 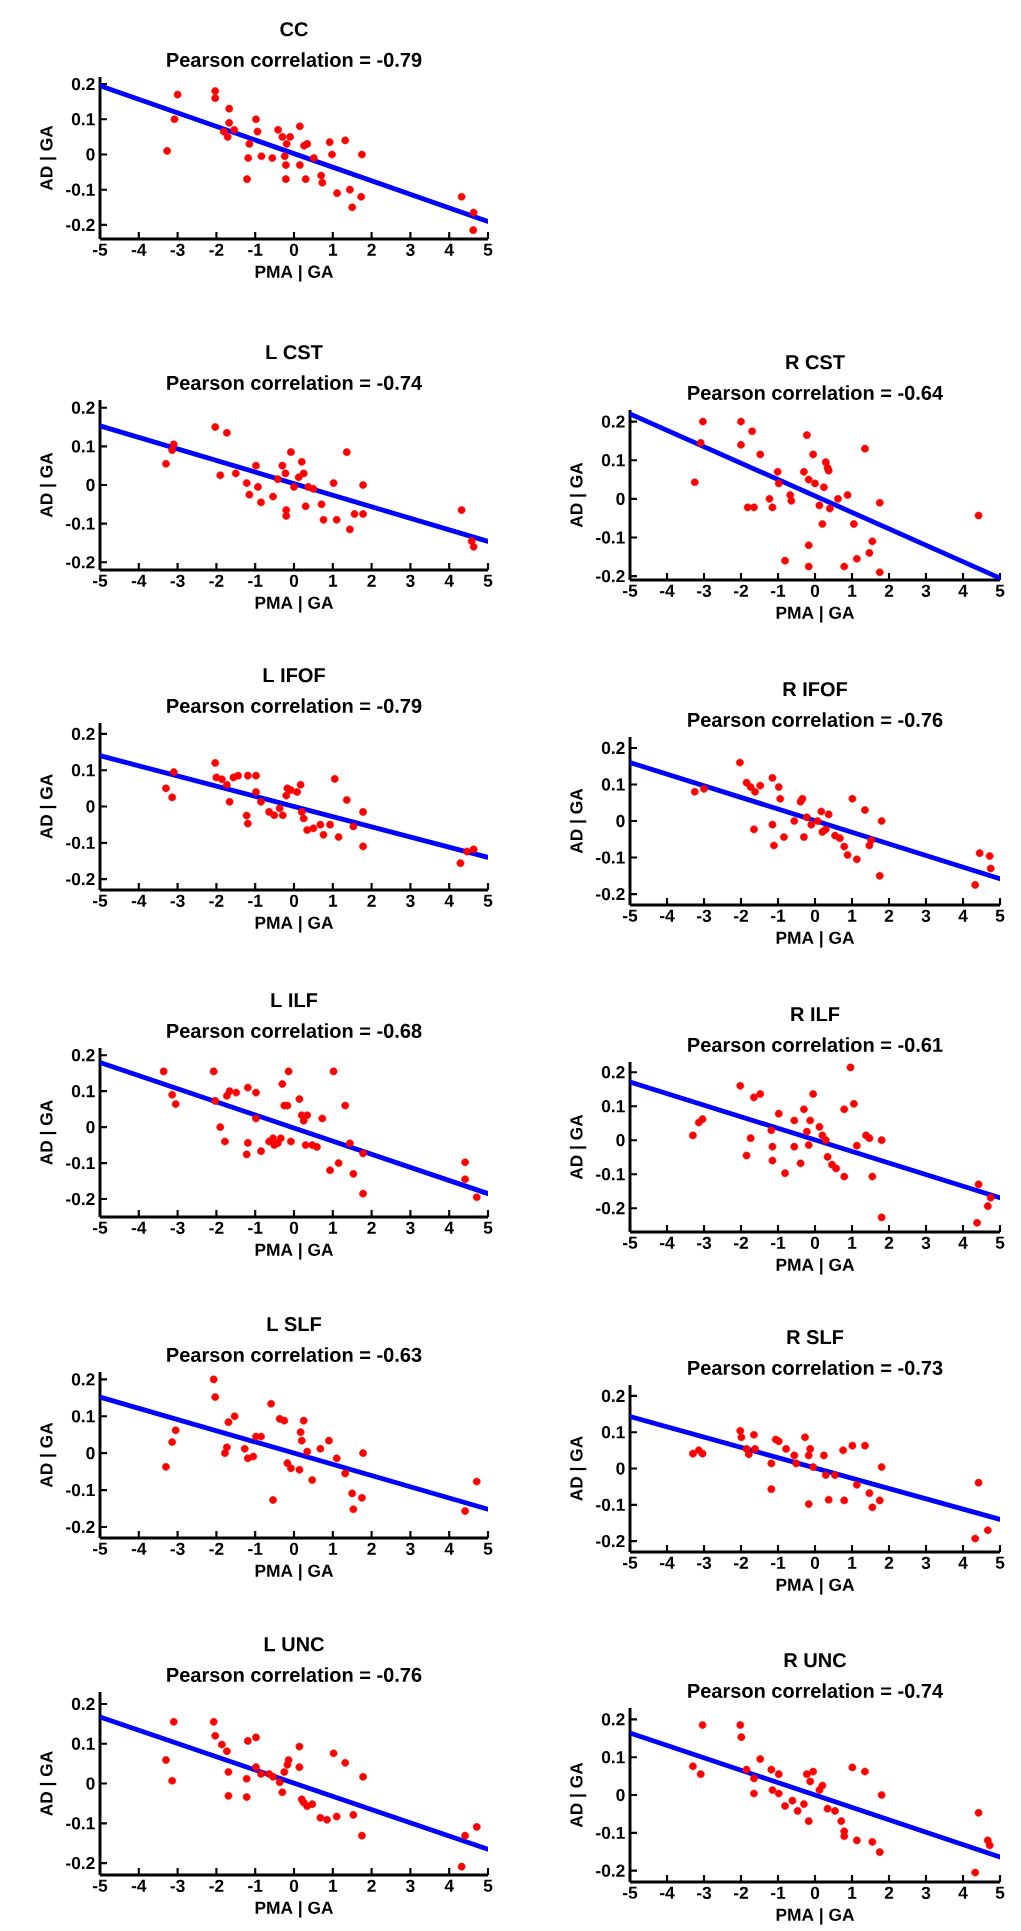 What do you see at coordinates (815, 1690) in the screenshot?
I see `chart-subtitle: Pearson correlation = -0.74` at bounding box center [815, 1690].